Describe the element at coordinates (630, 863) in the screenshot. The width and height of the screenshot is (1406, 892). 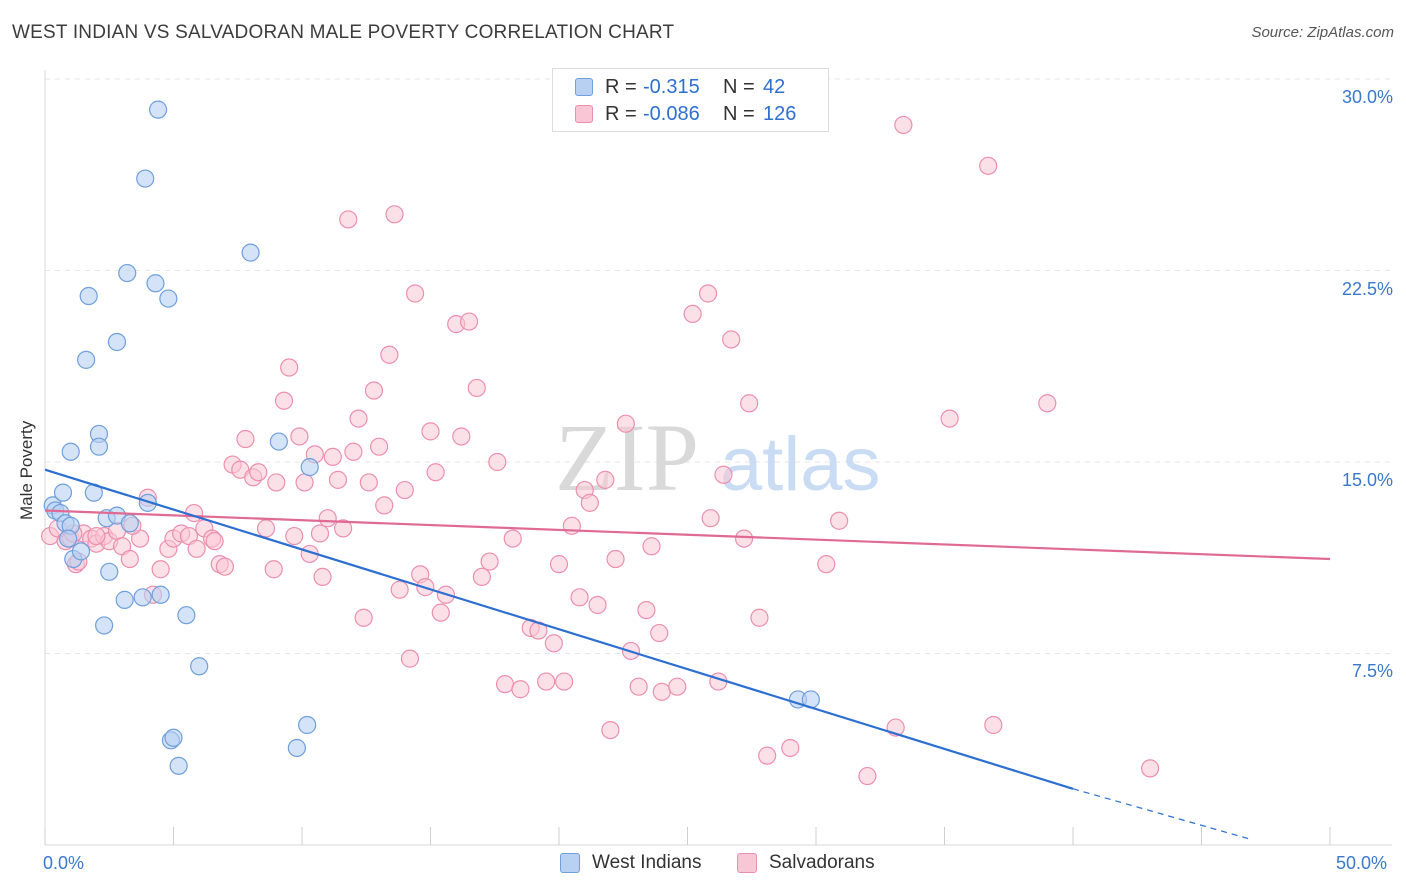
I see `legend-item-west-indians: West Indians` at that location.